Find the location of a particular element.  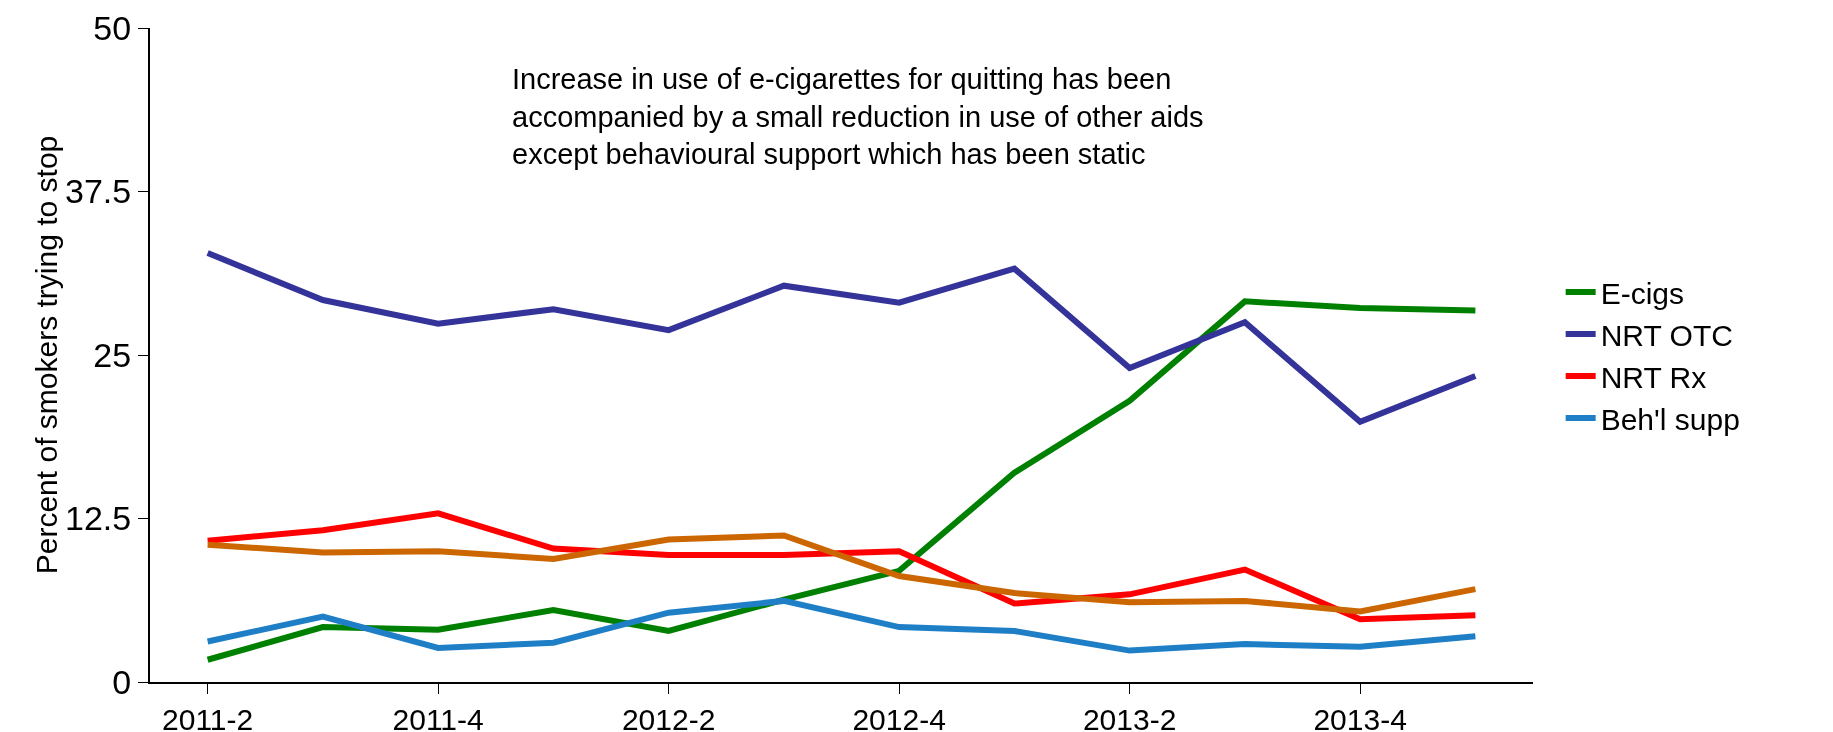

legend-label: NRT OTC is located at coordinates (1666, 335).